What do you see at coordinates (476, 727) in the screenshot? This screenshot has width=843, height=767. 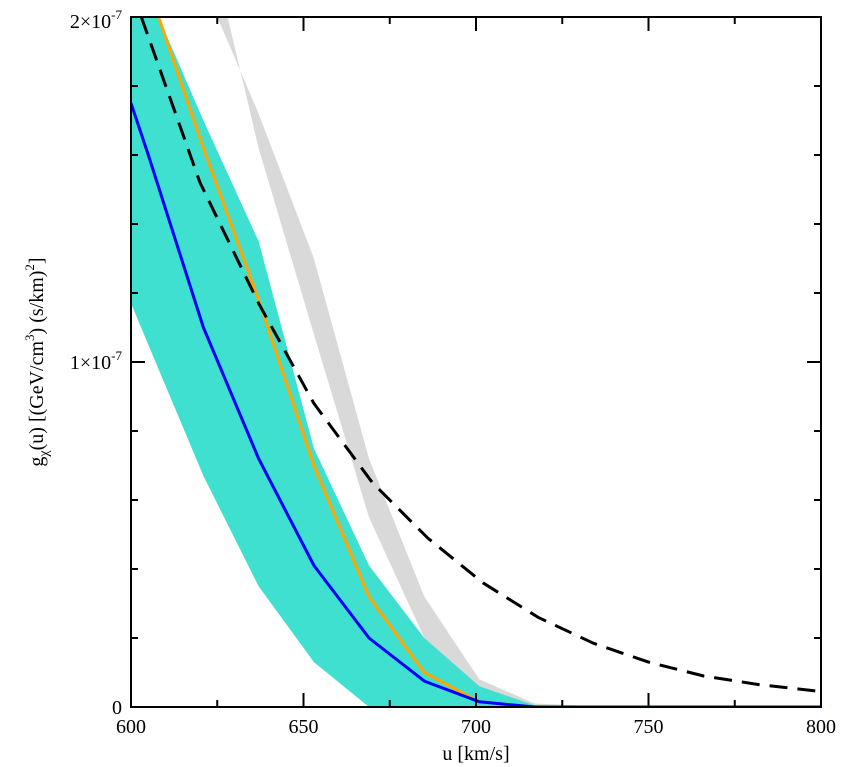 I see `x-tick-label-700: 700` at bounding box center [476, 727].